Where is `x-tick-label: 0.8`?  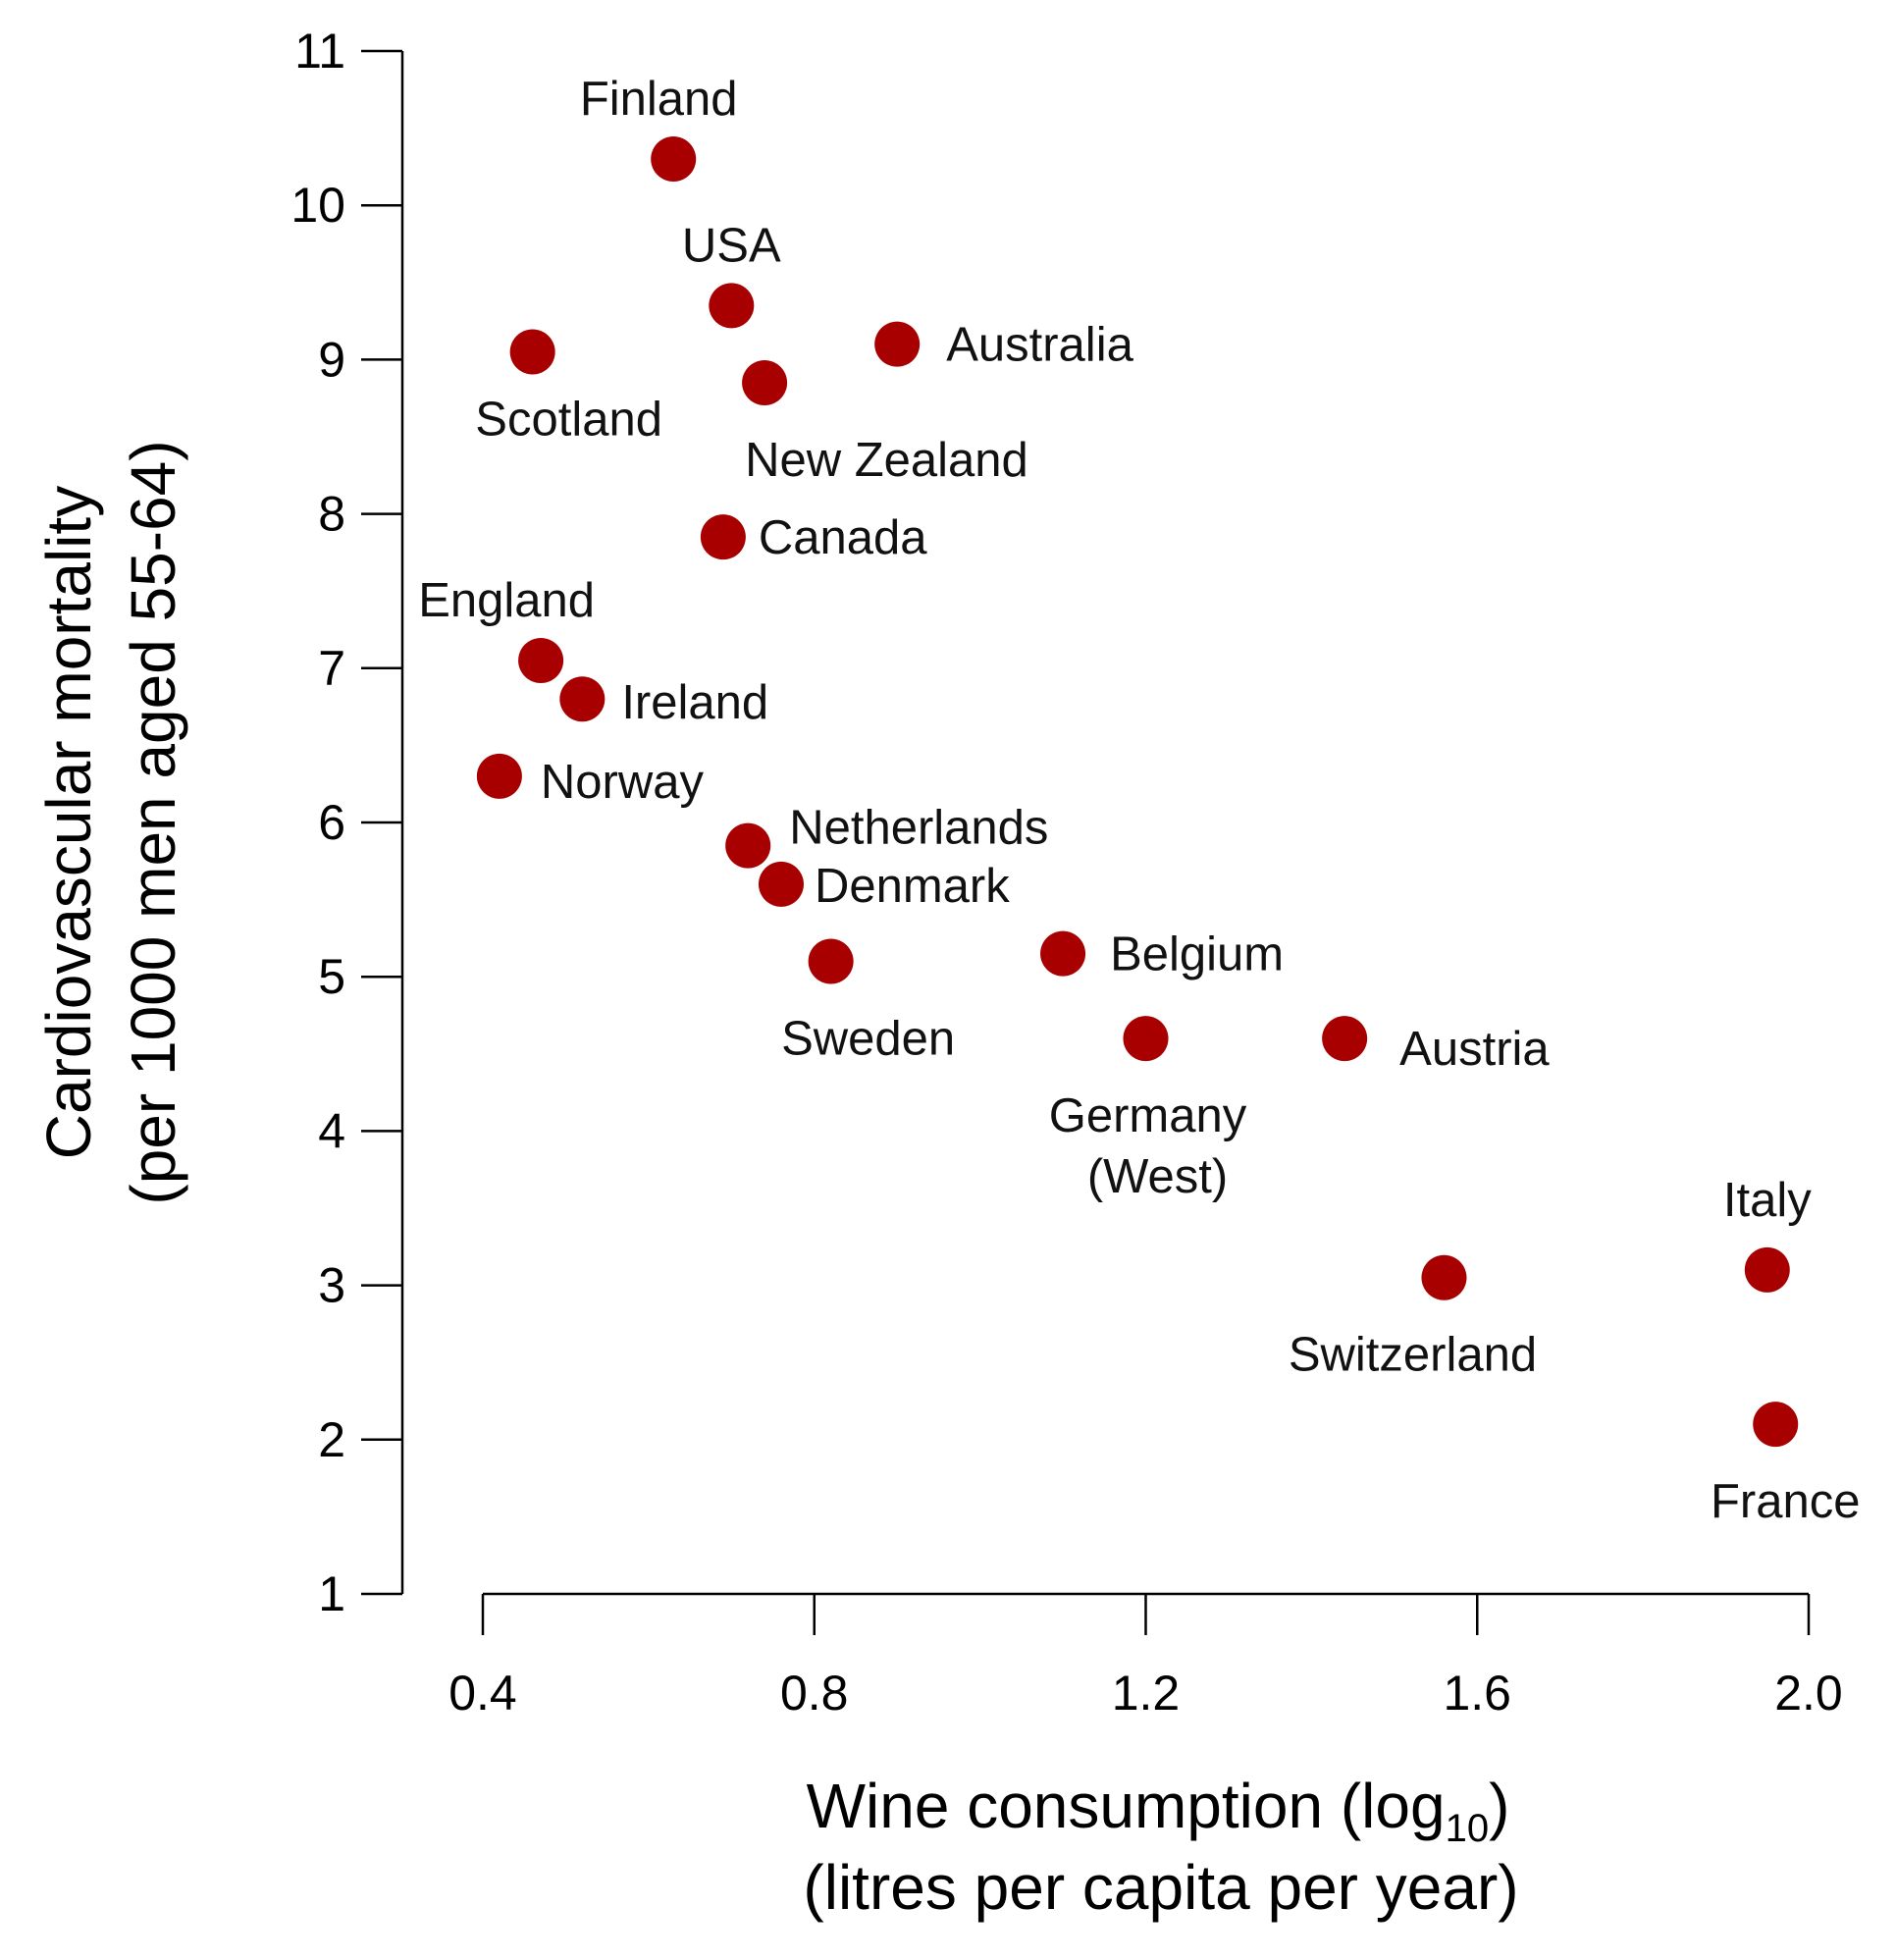 x-tick-label: 0.8 is located at coordinates (814, 1693).